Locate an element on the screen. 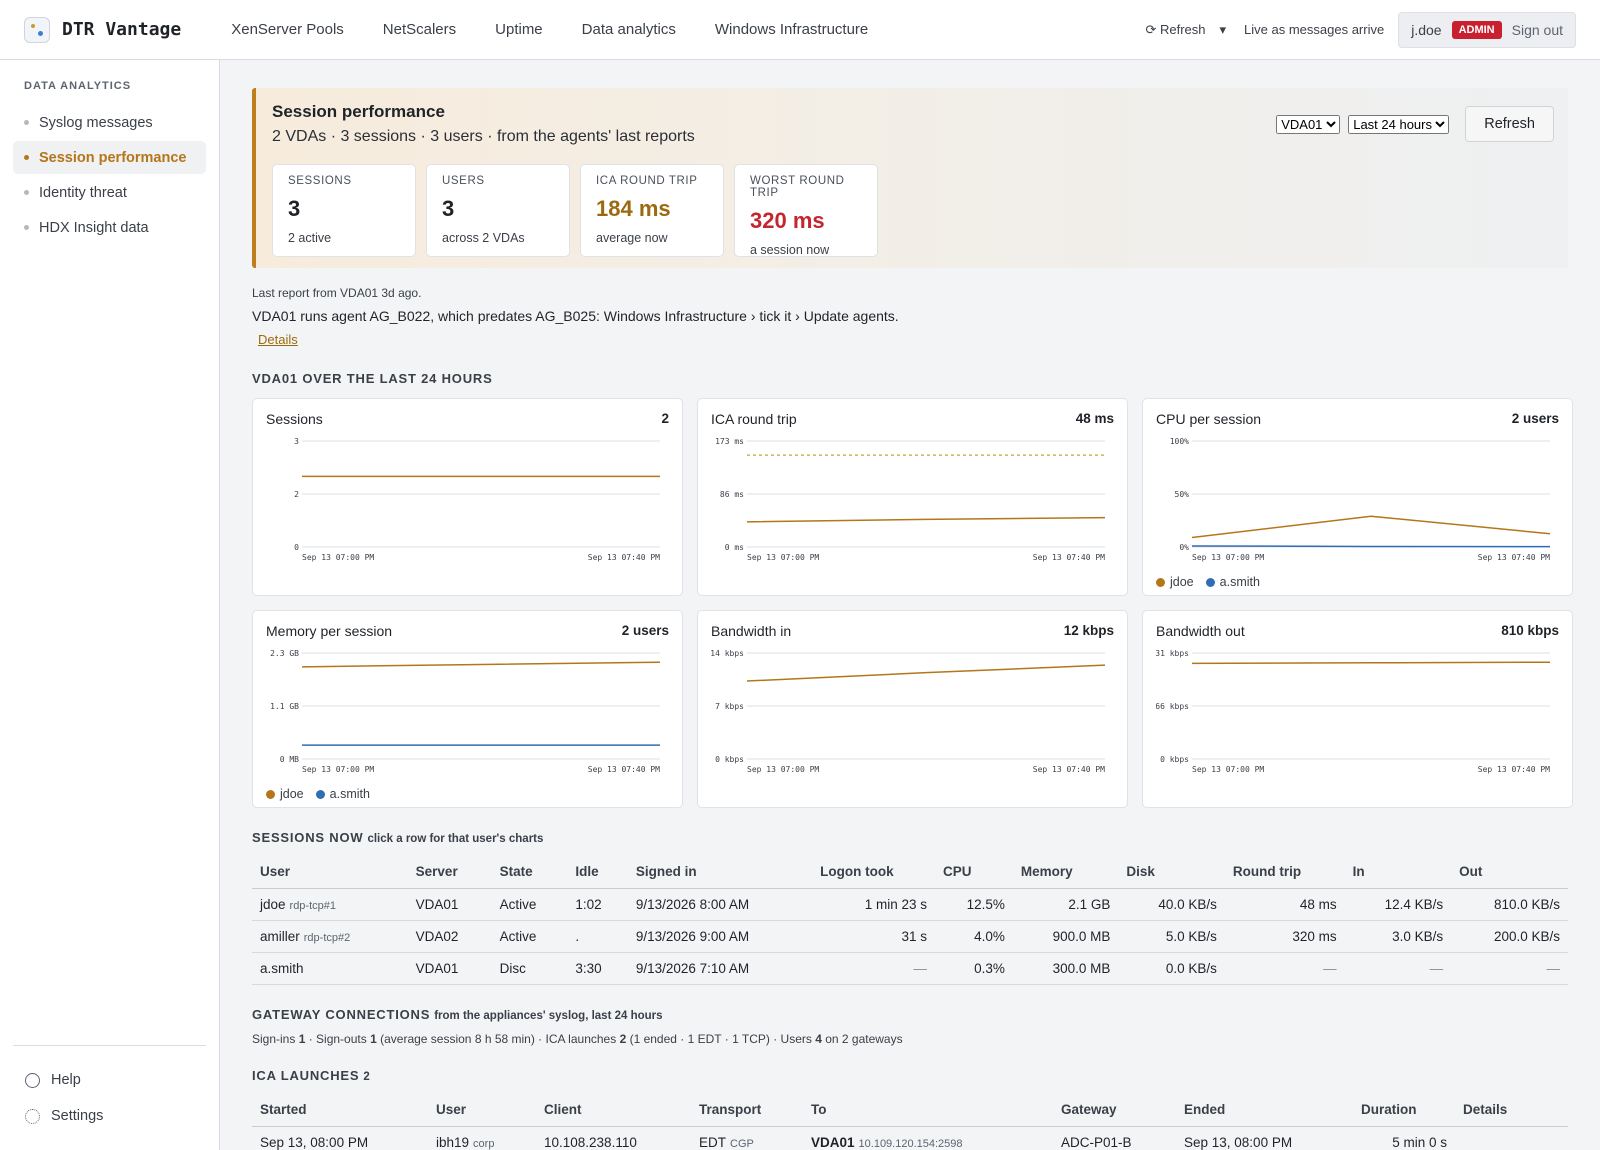  chart-current: 2 users is located at coordinates (645, 630).